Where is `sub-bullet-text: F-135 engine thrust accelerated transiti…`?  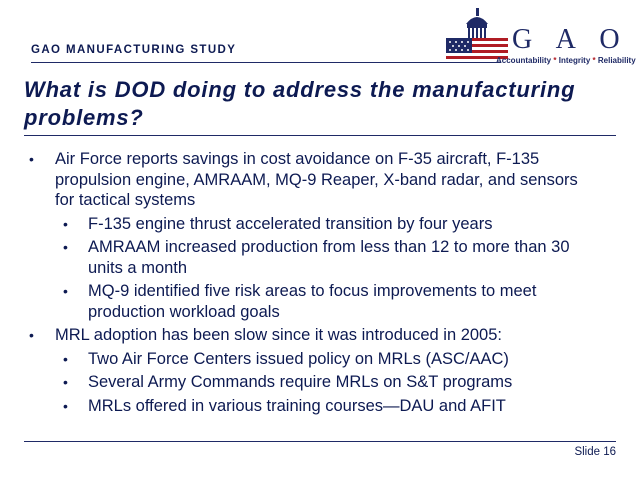 sub-bullet-text: F-135 engine thrust accelerated transiti… is located at coordinates (290, 223).